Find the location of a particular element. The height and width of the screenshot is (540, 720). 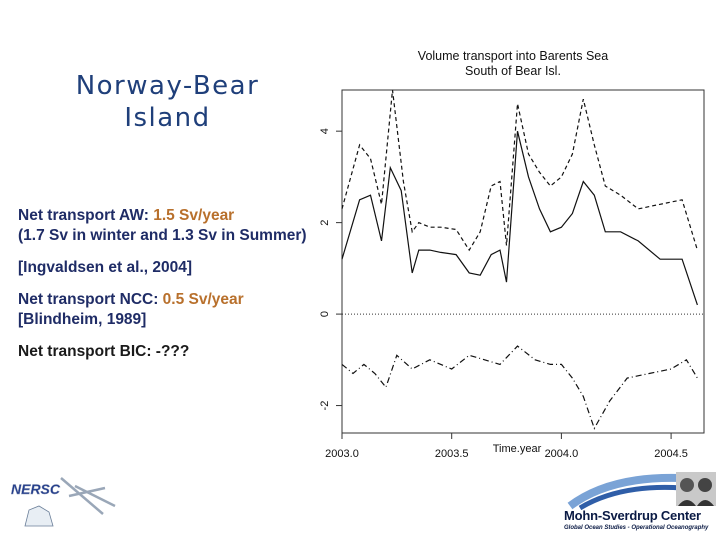

polar-bear-shape is located at coordinates (39, 516).